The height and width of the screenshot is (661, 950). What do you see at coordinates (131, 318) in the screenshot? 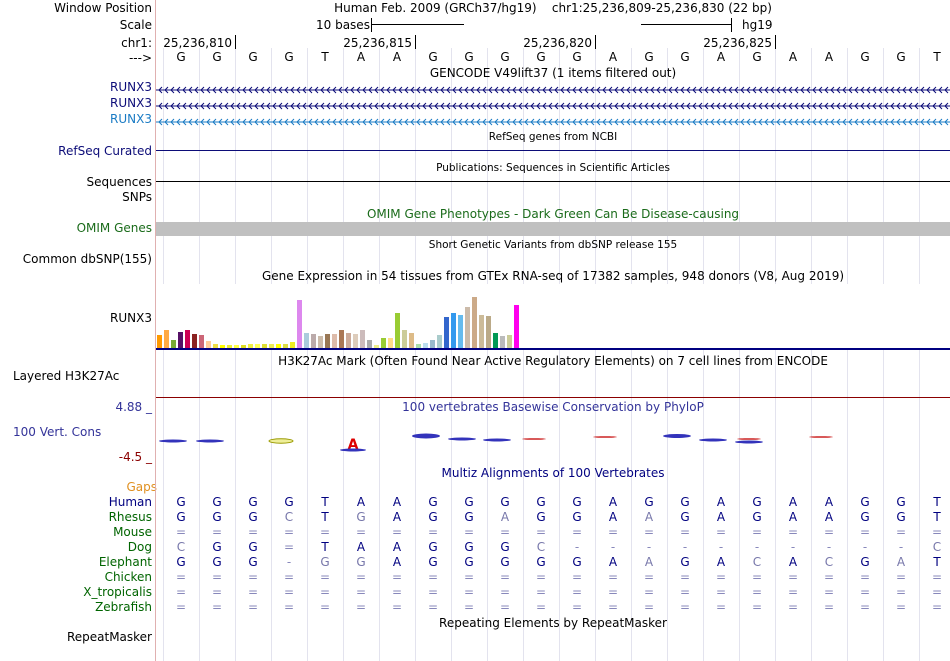
I see `label-gtex-runx3: RUNX3` at bounding box center [131, 318].